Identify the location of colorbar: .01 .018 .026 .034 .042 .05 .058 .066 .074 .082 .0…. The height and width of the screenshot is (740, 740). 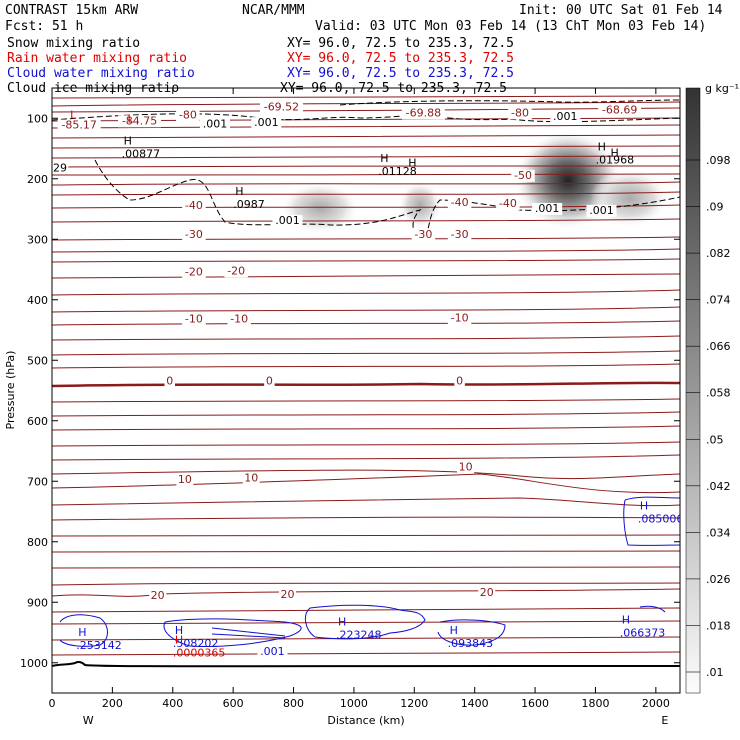
(712, 388).